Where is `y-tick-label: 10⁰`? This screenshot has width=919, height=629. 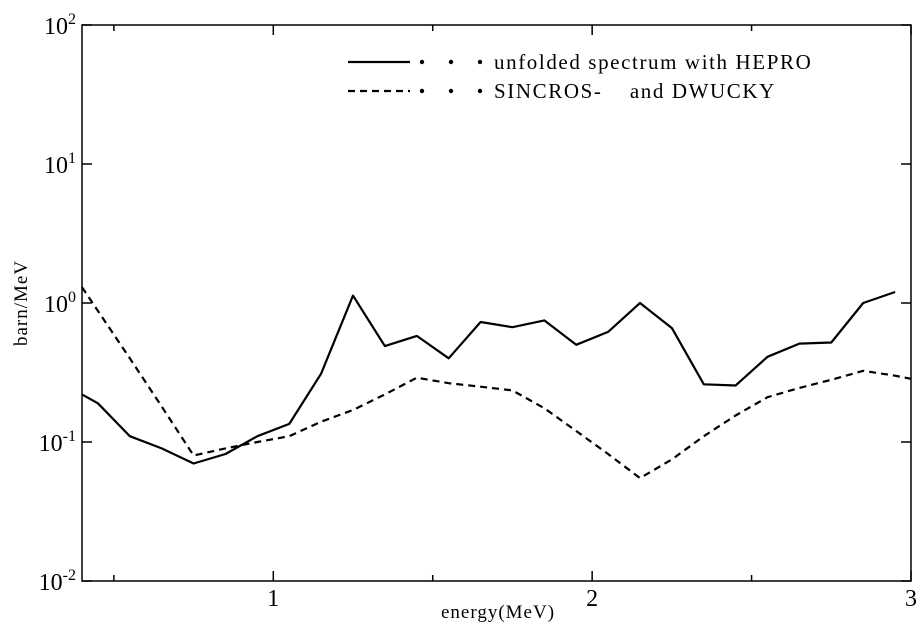
y-tick-label: 10⁰ is located at coordinates (60, 303).